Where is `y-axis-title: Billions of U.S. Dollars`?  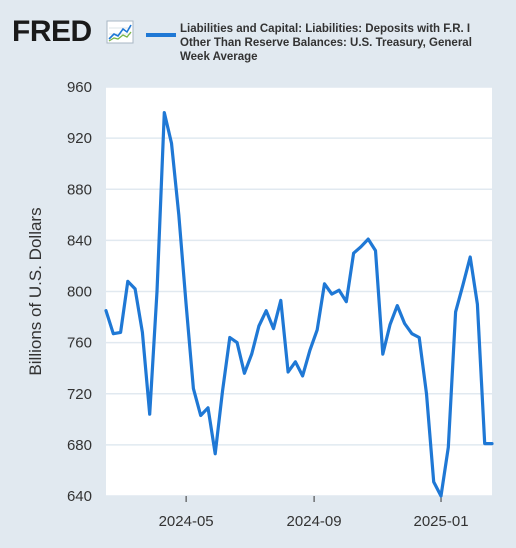 y-axis-title: Billions of U.S. Dollars is located at coordinates (35, 291).